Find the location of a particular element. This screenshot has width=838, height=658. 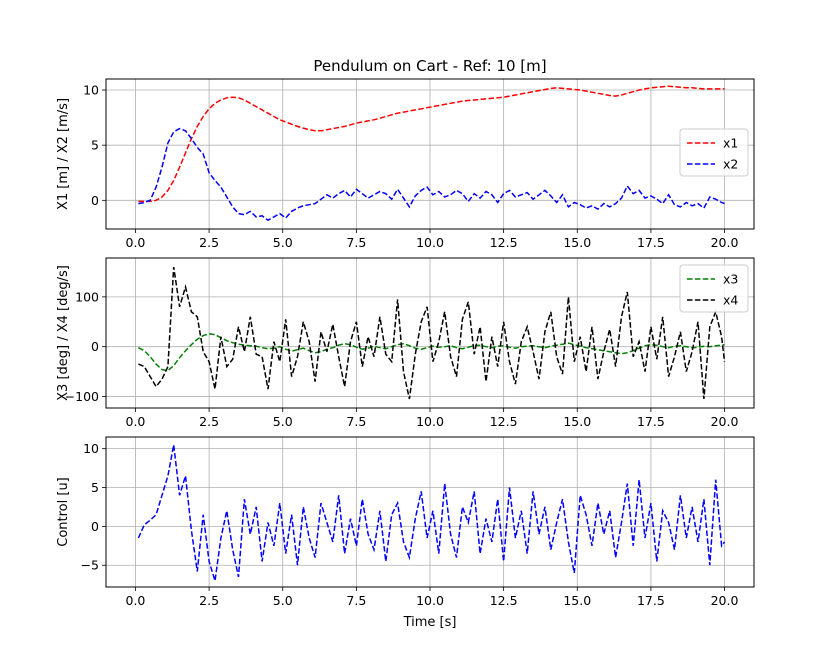

series-line-x1 is located at coordinates (431, 144).